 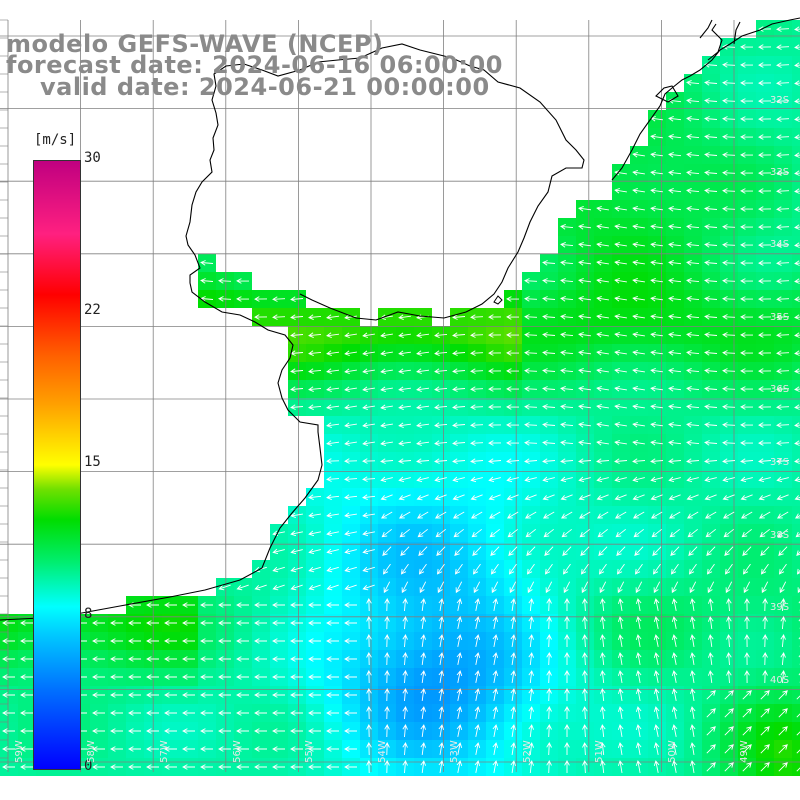 I want to click on legend-unit: [m/s], so click(x=55, y=140).